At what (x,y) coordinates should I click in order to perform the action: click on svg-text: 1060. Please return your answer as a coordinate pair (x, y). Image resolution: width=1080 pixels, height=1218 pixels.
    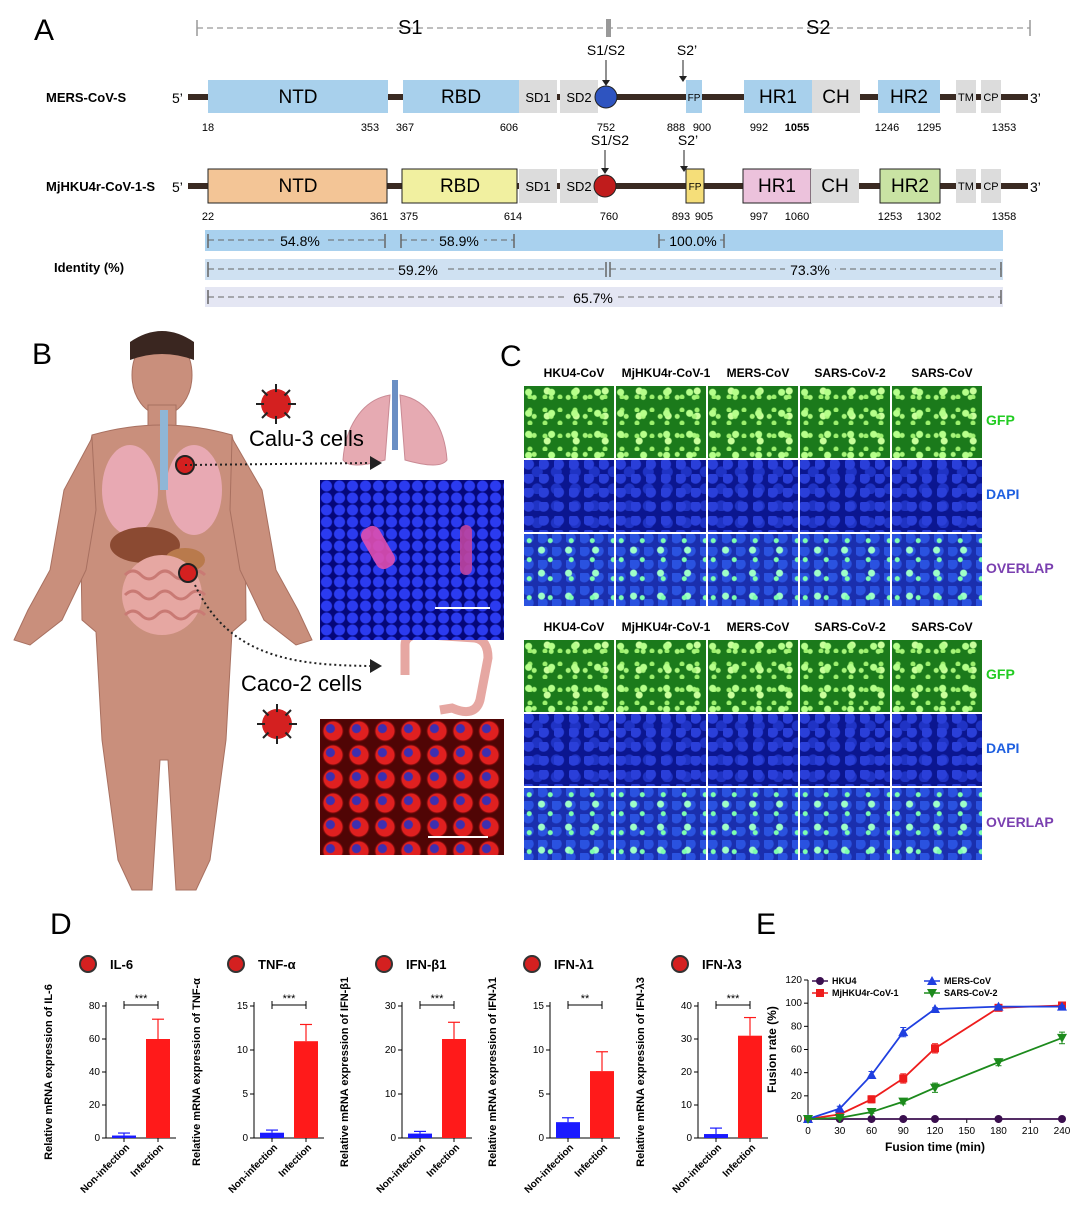
    Looking at the image, I should click on (797, 217).